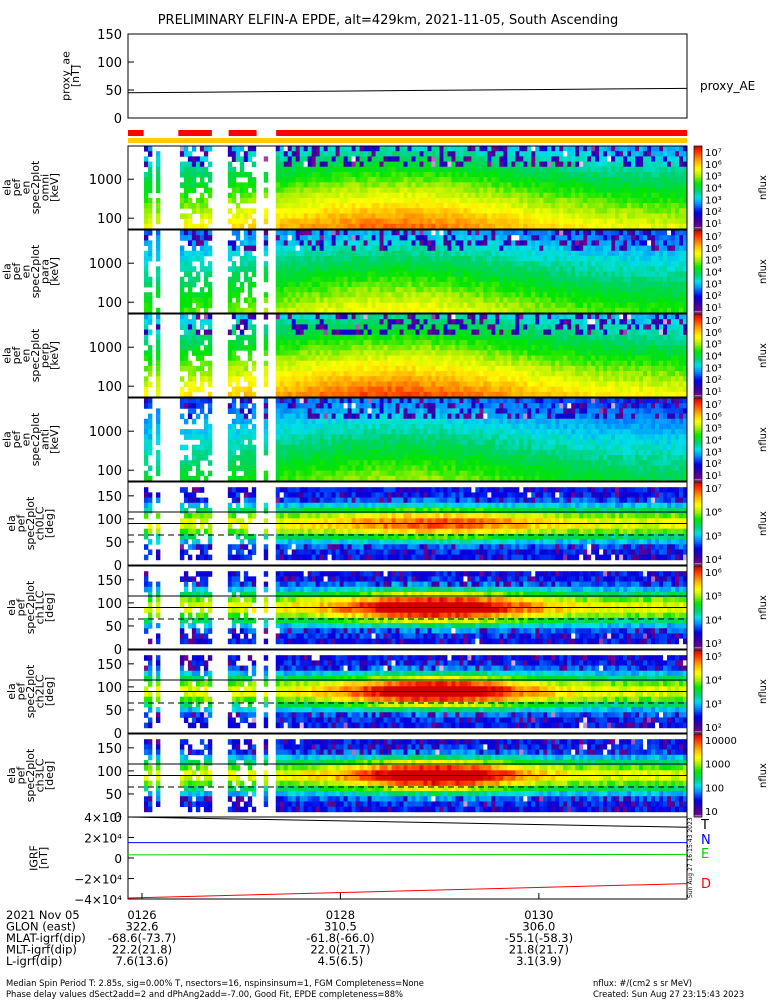  Describe the element at coordinates (698, 226) in the screenshot. I see `colorbar-cell` at that location.